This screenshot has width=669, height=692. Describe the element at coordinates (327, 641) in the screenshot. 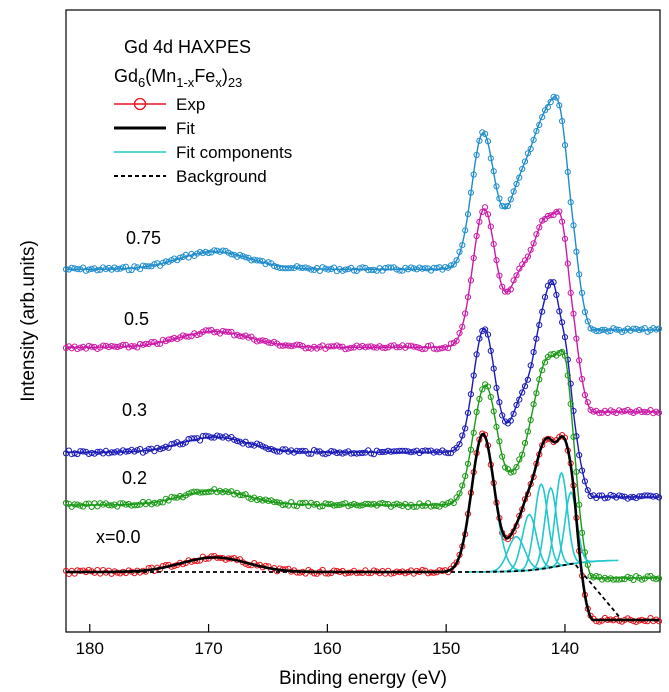

I see `x-axis-ticks: 180 170 160 150 140` at that location.